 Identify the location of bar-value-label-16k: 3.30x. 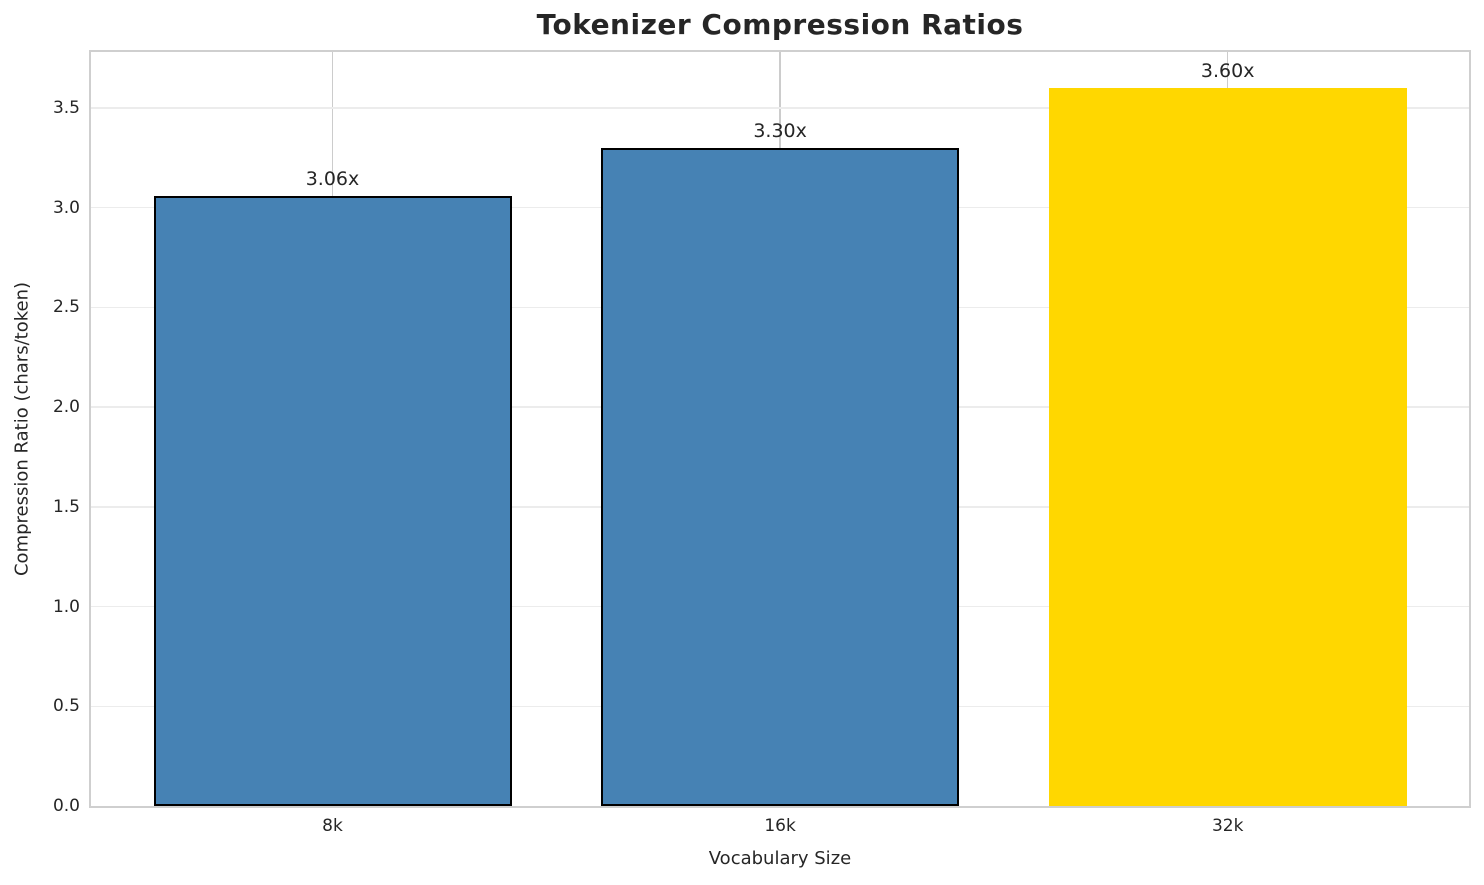
(780, 130).